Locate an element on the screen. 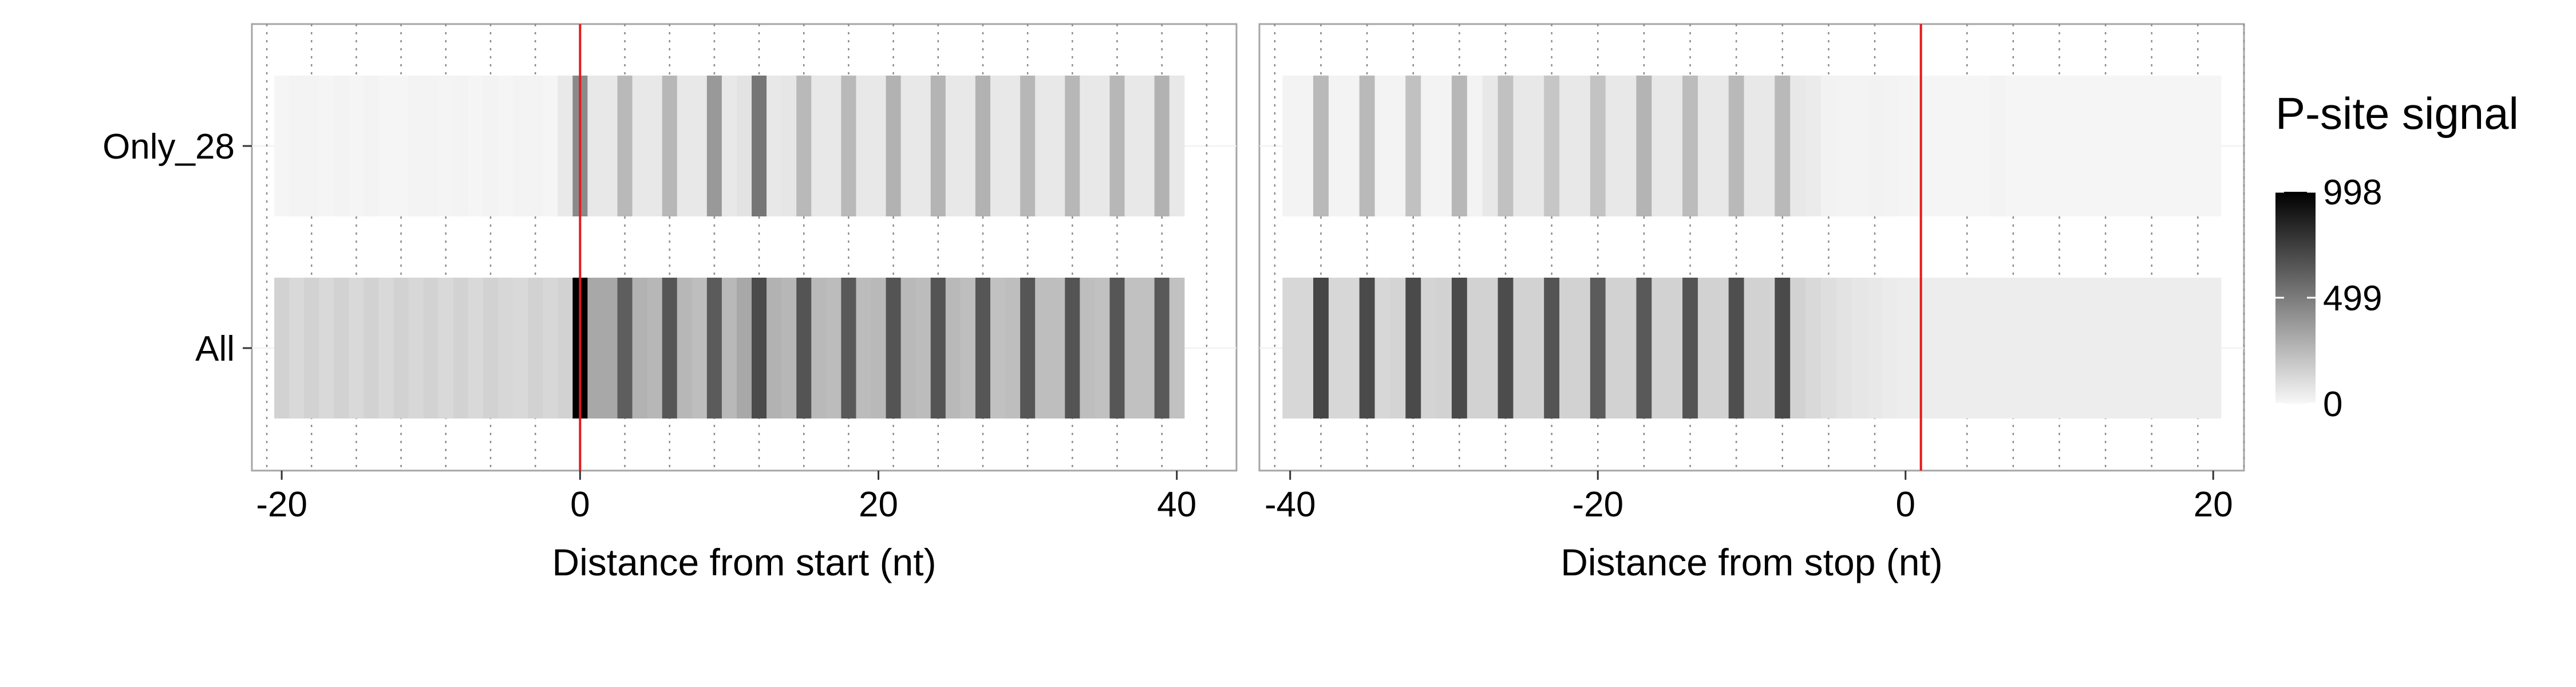  legend-title: P-site signal is located at coordinates (2397, 114).